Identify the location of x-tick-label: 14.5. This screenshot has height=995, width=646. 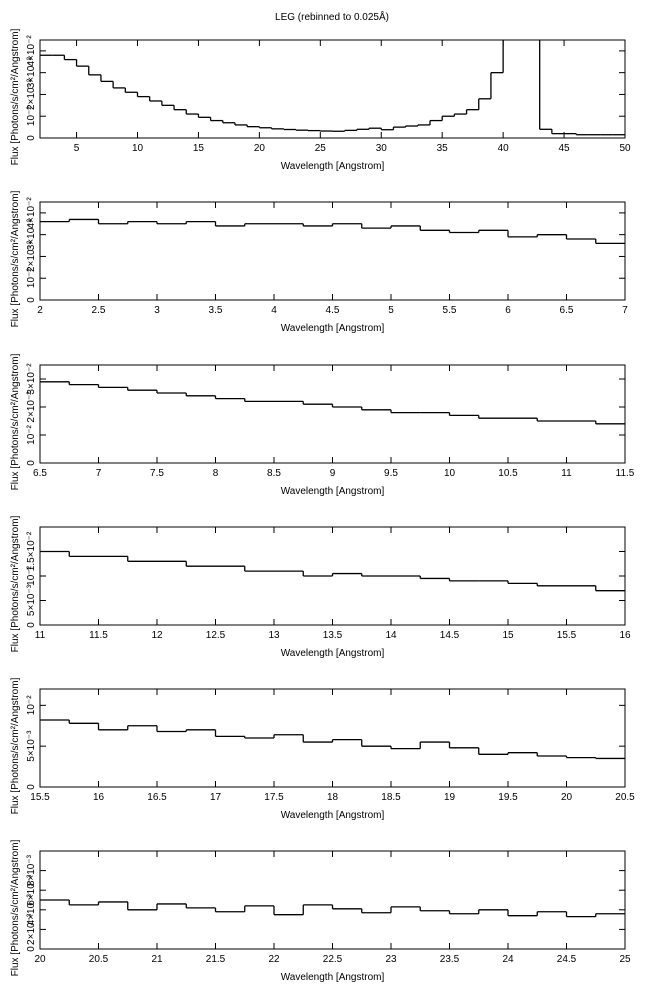
(450, 635).